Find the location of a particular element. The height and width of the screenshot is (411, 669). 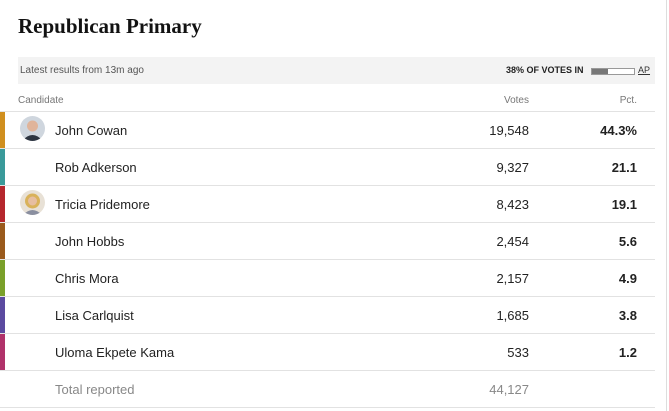

votes: 2,157 is located at coordinates (512, 278).